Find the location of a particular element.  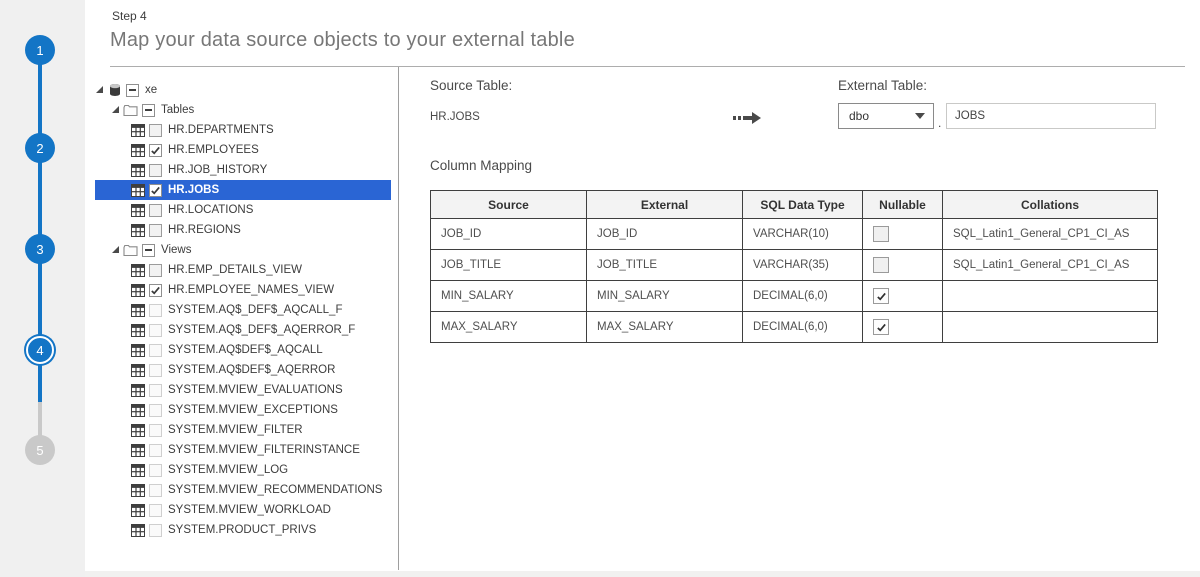

tree-item-system-mview-recommendations: SYSTEM.MVIEW_RECOMMENDATIONS is located at coordinates (243, 490).